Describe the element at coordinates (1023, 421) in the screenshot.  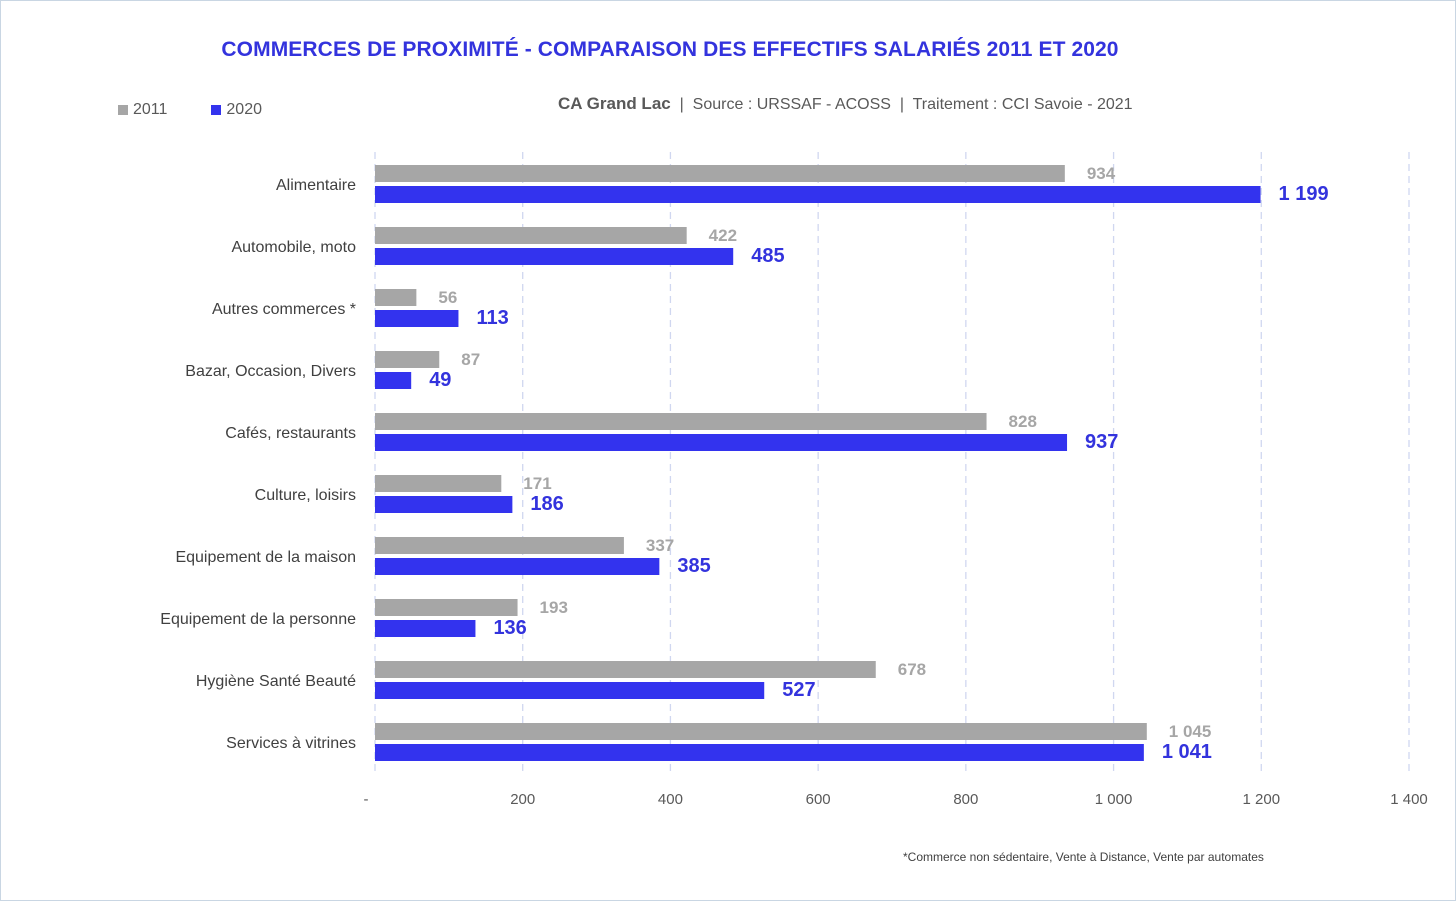
I see `data-label-2011: 828` at that location.